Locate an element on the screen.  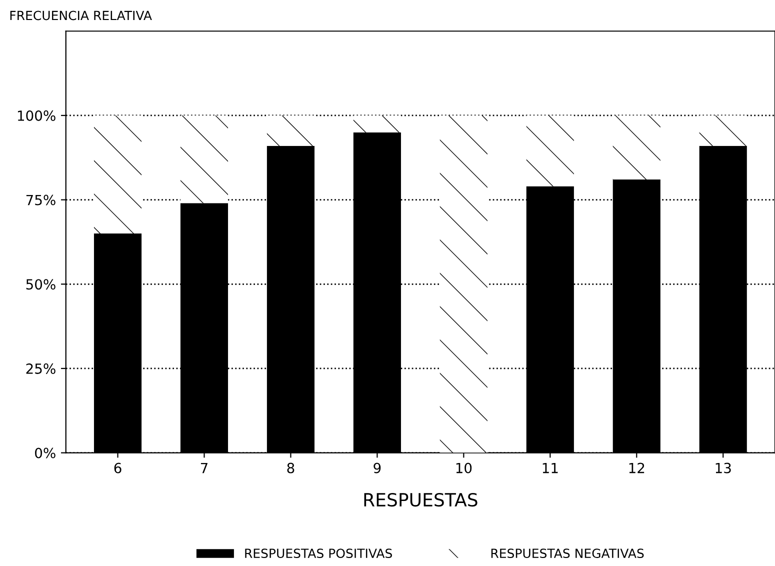
x-axis-title: RESPUESTAS is located at coordinates (421, 499).